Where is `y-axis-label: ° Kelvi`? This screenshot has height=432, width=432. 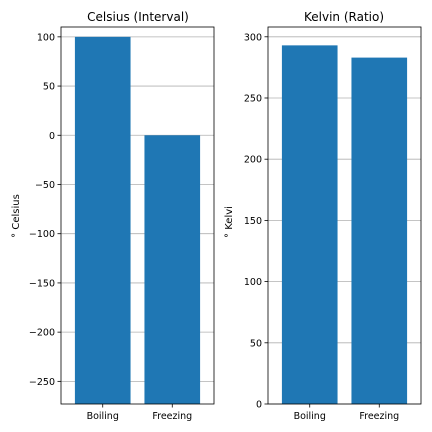 y-axis-label: ° Kelvi is located at coordinates (229, 222).